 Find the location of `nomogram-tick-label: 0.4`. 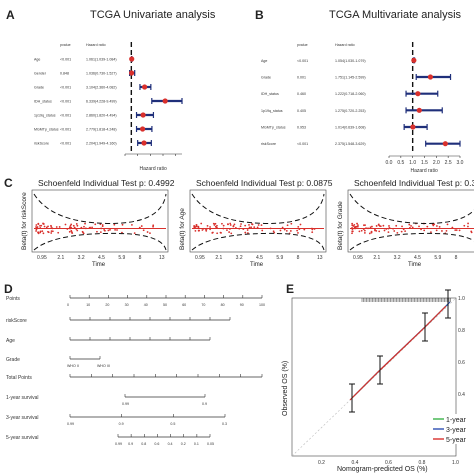

nomogram-tick-label: 0.4 is located at coordinates (170, 444).